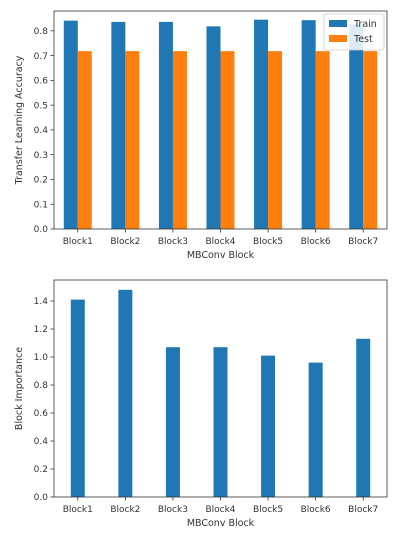 The height and width of the screenshot is (546, 408). I want to click on importance-xtick-label: Block6, so click(316, 510).